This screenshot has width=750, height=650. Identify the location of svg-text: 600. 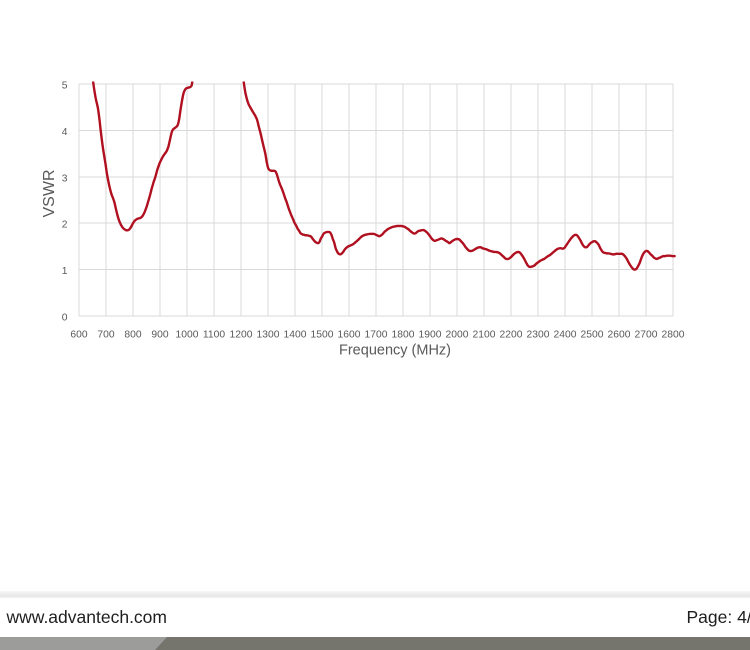
(78, 334).